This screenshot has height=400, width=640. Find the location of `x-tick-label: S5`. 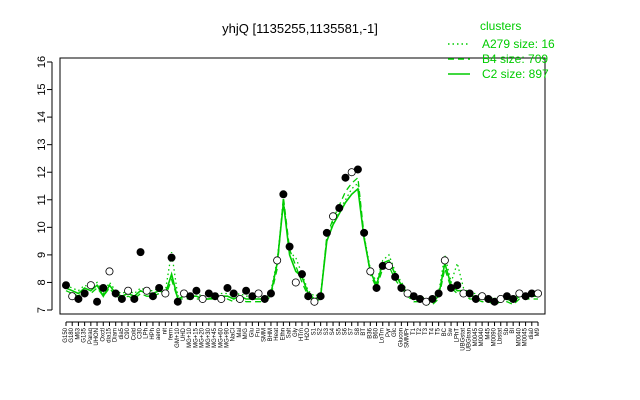

x-tick-label: S5 is located at coordinates (339, 331).